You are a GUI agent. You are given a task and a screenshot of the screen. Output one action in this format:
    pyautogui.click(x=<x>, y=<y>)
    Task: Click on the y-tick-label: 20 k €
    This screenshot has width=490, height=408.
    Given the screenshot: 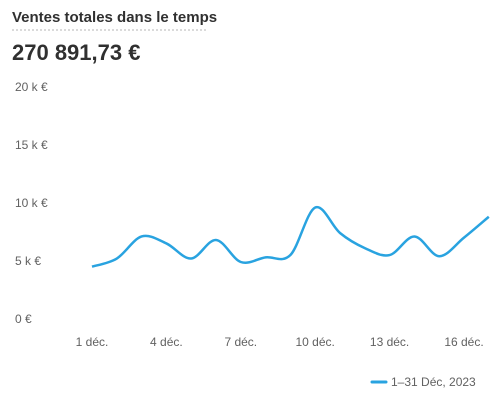 What is the action you would take?
    pyautogui.click(x=31, y=87)
    